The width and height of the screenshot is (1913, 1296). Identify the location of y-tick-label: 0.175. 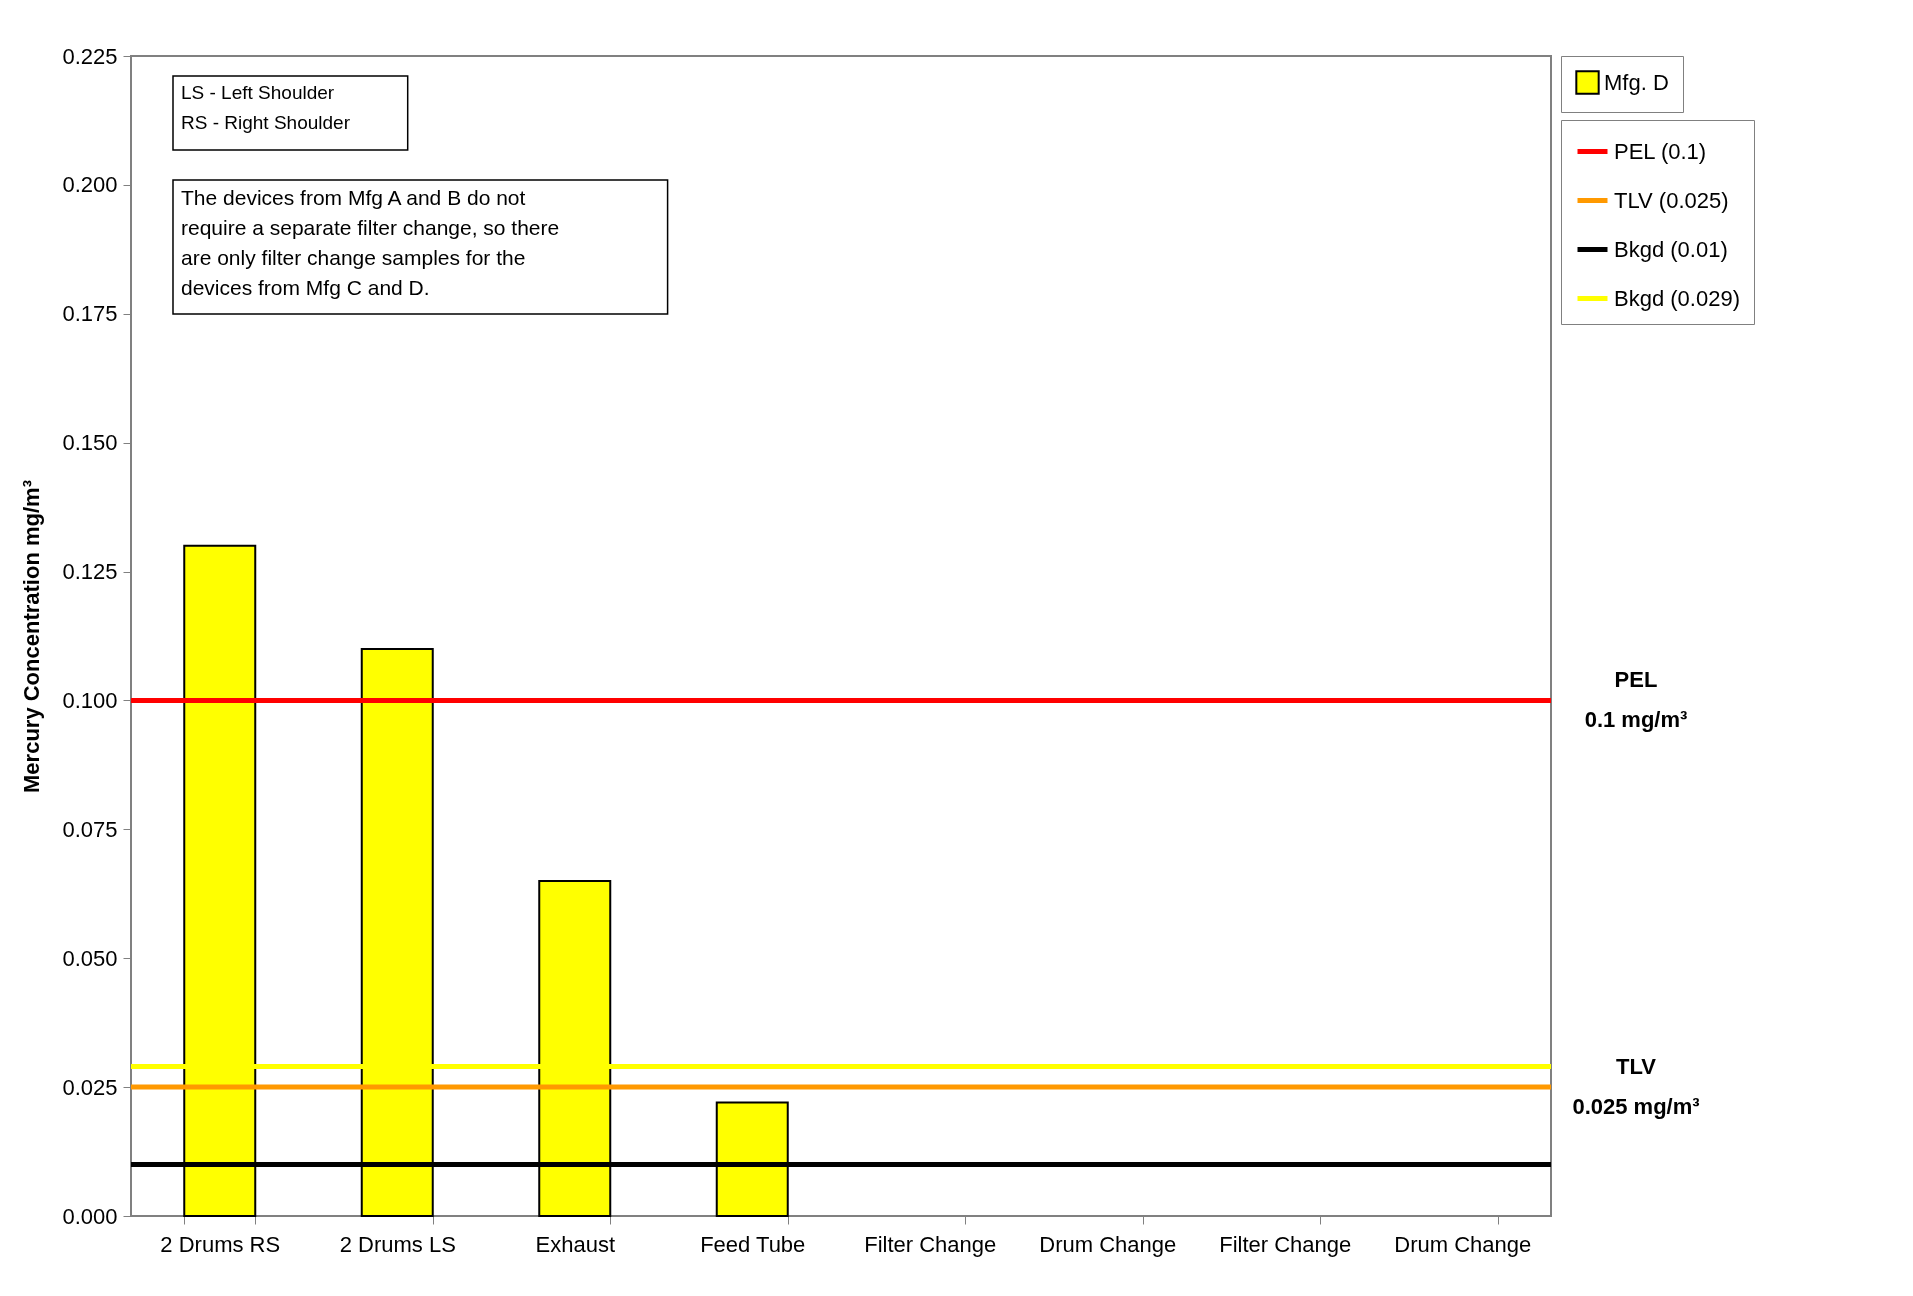
(90, 314).